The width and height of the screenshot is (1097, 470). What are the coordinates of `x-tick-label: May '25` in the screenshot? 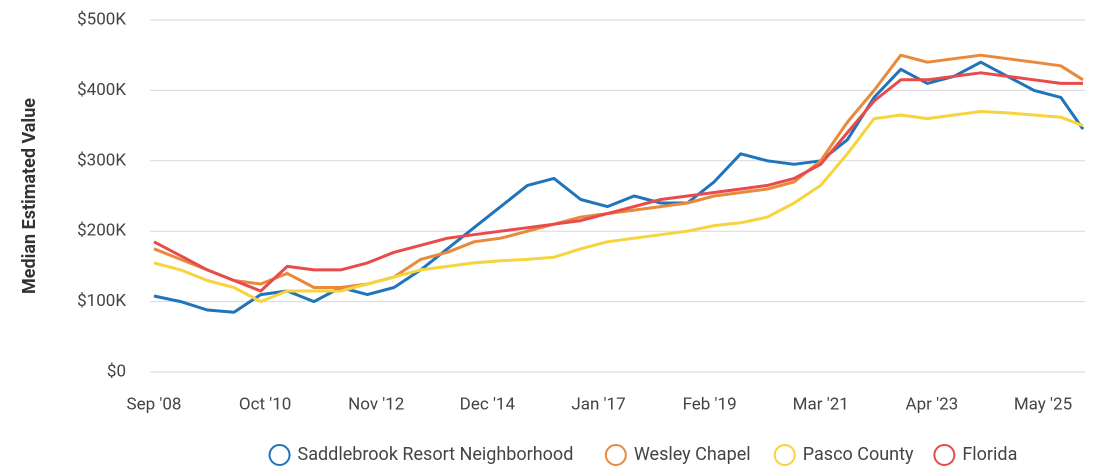 It's located at (1043, 404).